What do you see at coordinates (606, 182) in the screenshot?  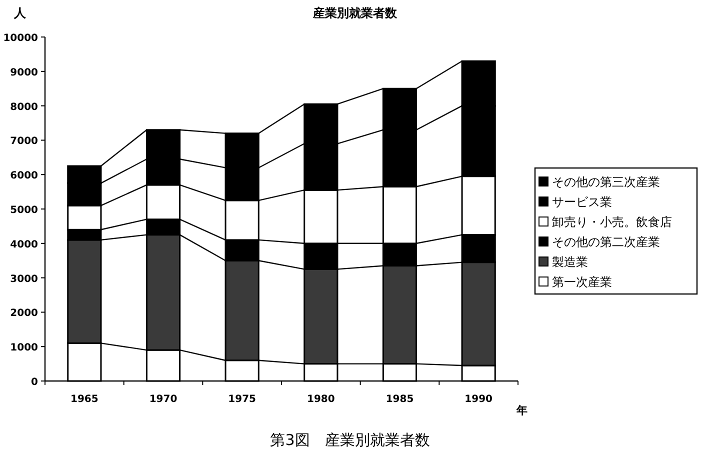 I see `legend-label: その他の第三次産業` at bounding box center [606, 182].